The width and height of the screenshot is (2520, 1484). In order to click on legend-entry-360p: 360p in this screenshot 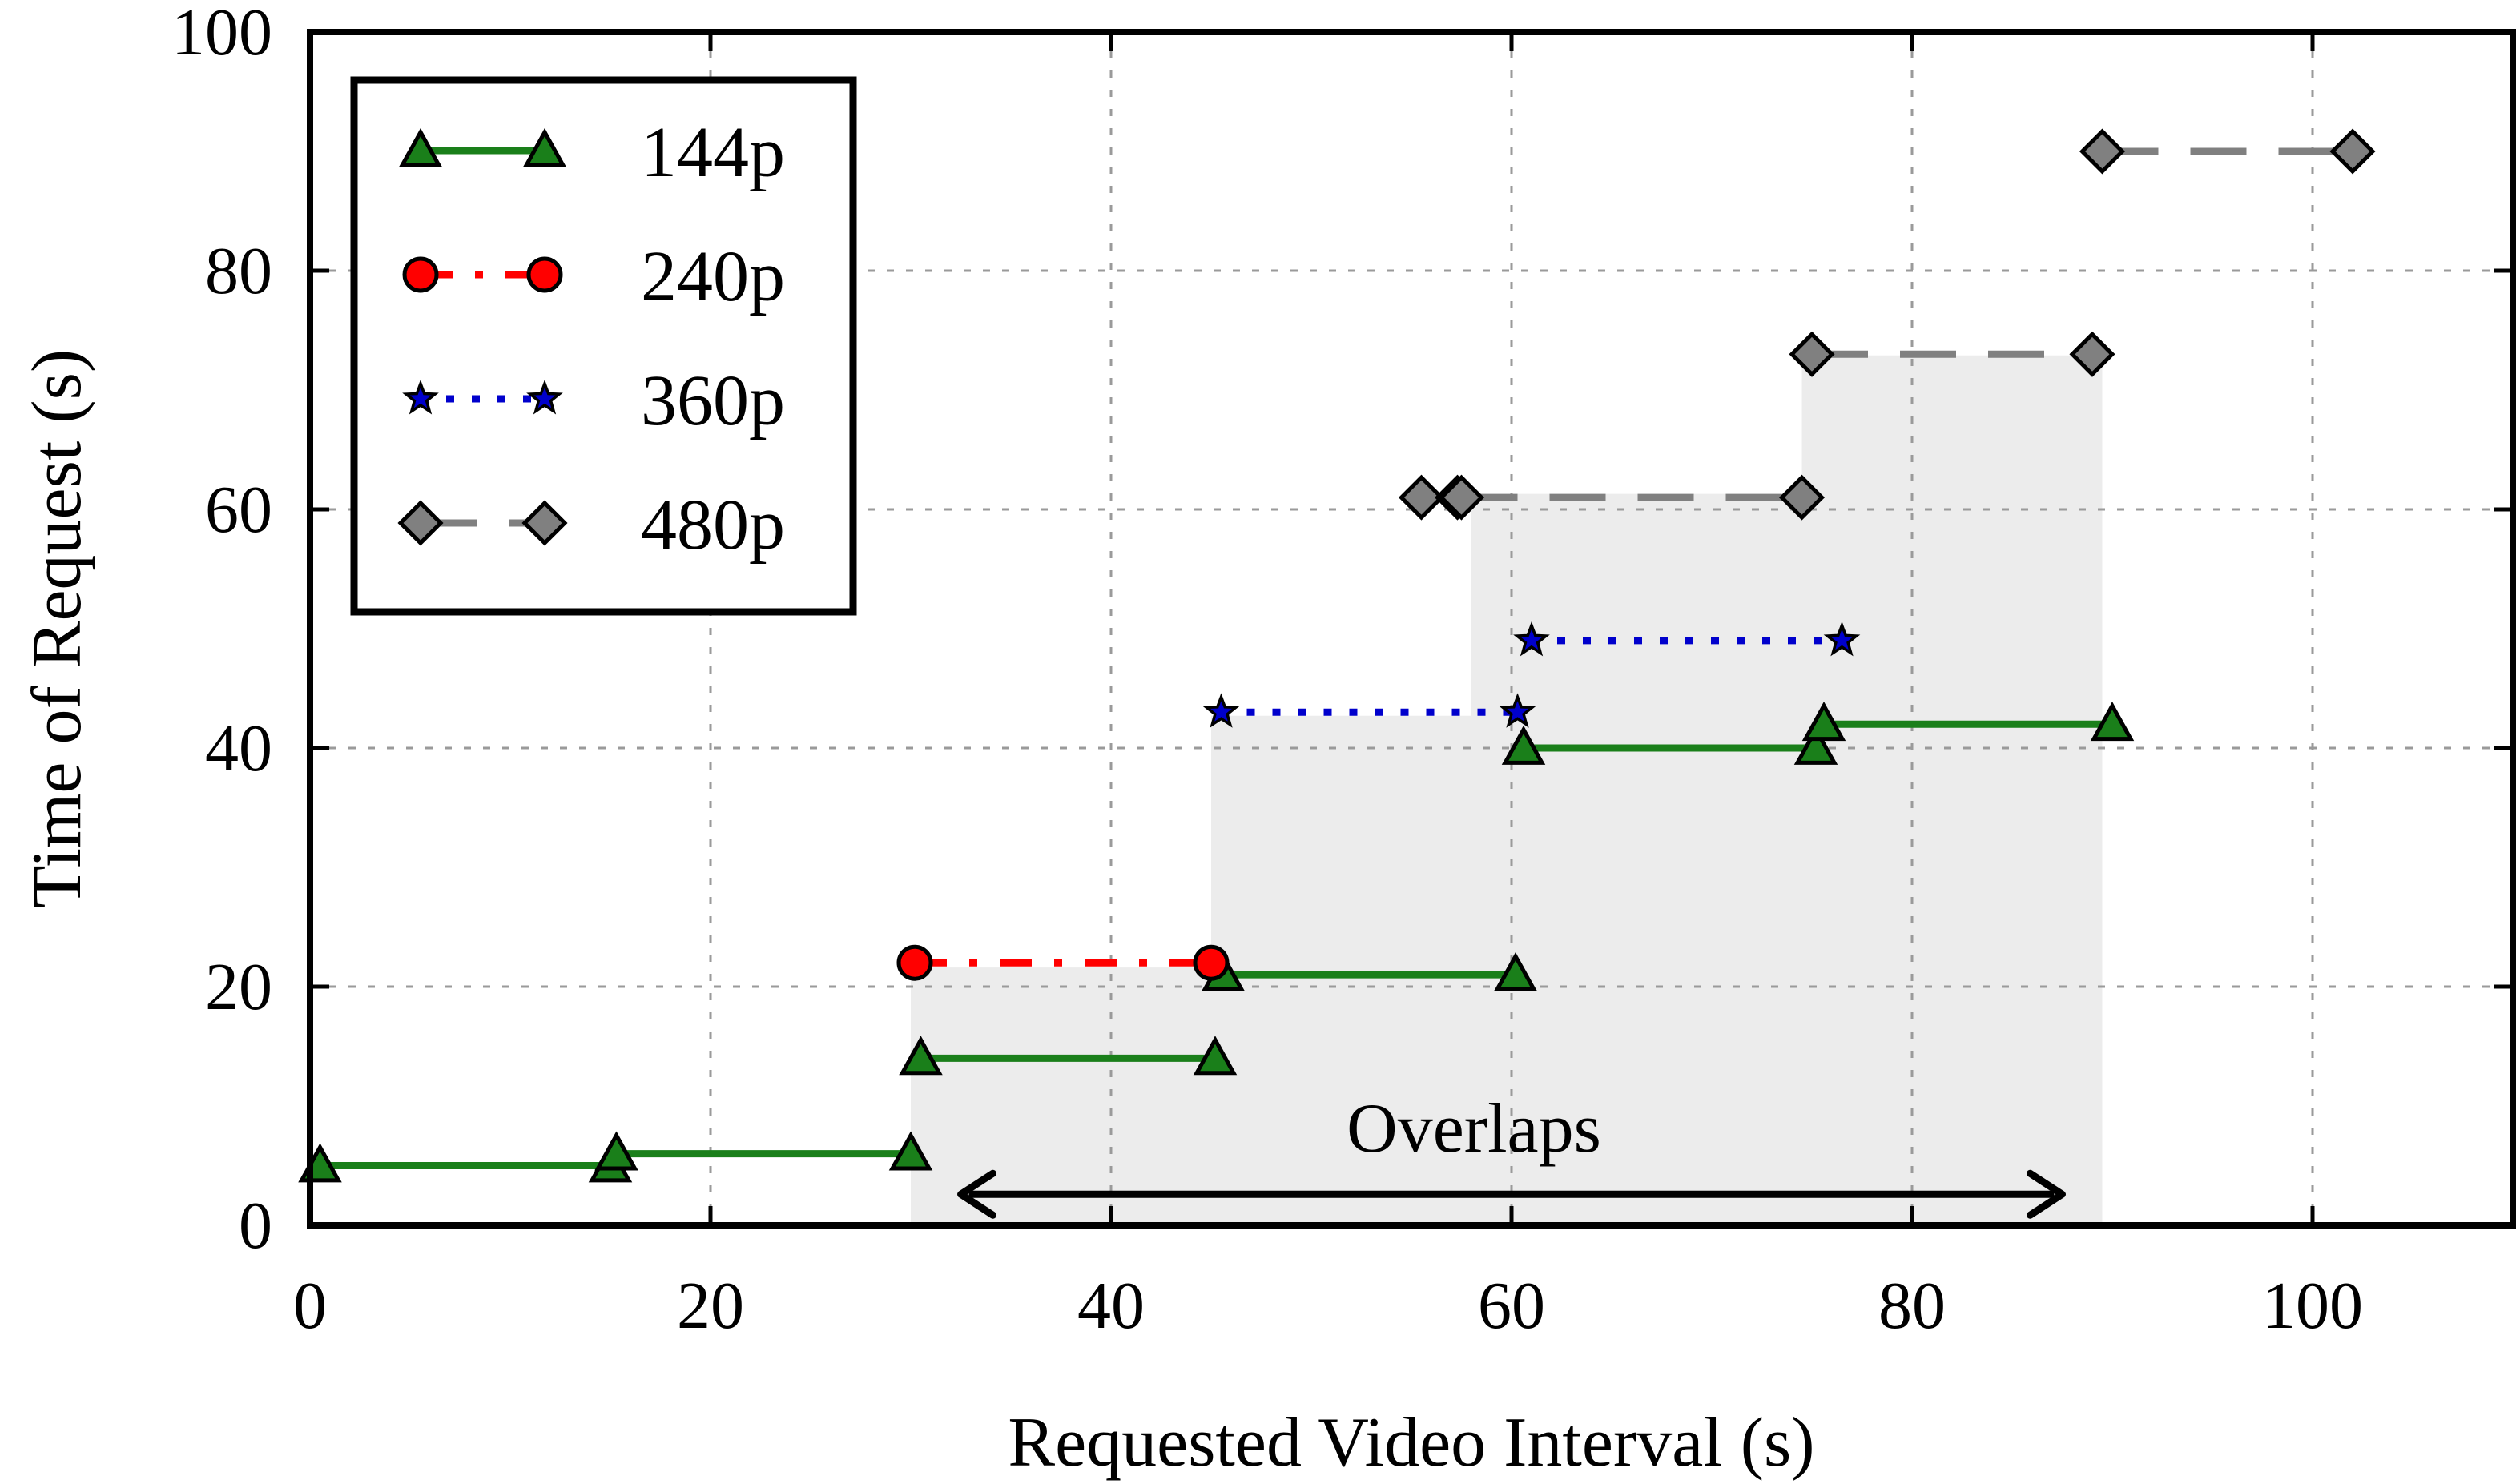, I will do `click(593, 400)`.